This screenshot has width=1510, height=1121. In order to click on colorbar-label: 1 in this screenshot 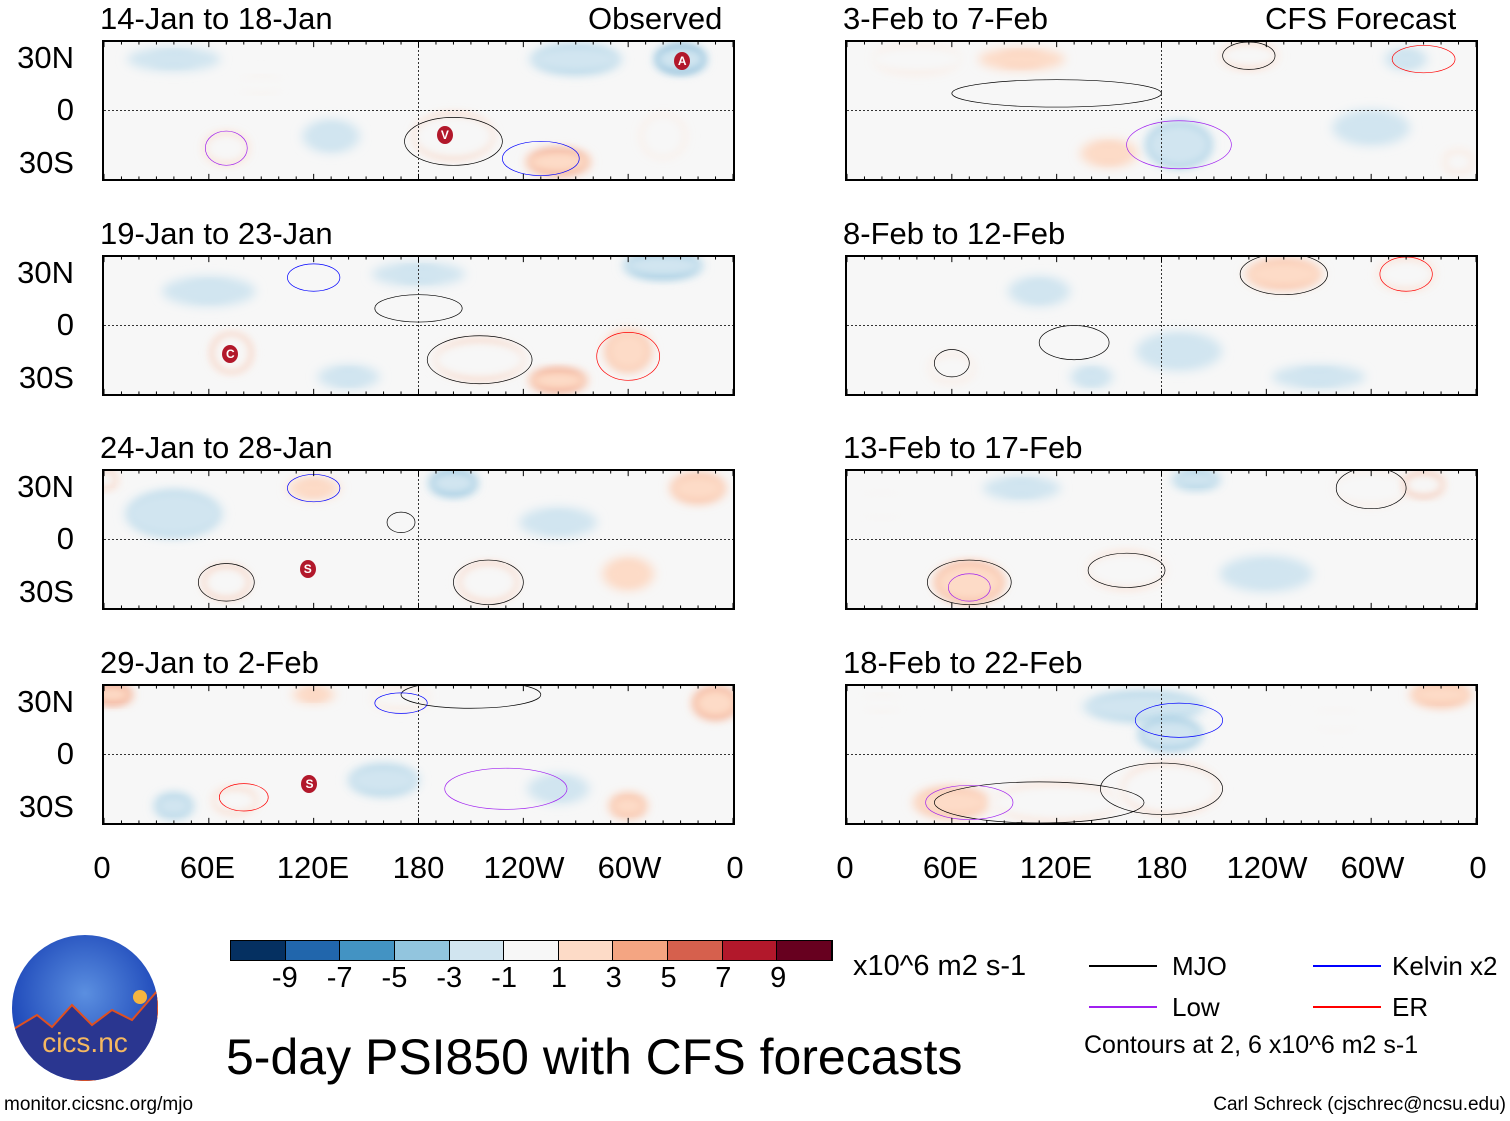, I will do `click(558, 978)`.